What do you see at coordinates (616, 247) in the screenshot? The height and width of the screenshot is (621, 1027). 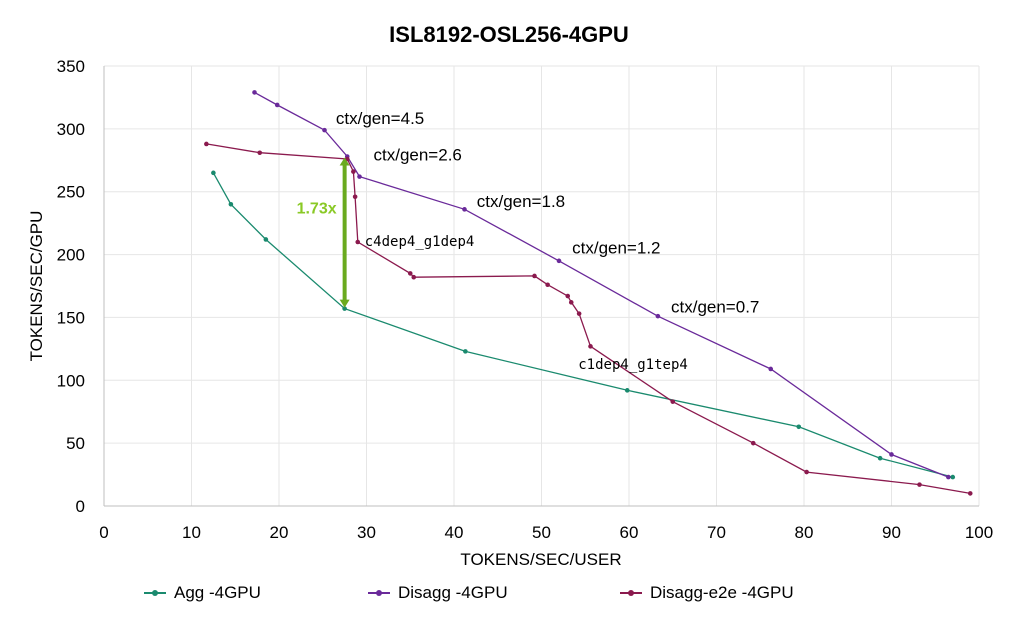 I see `annotation-label: ctx/gen=1.2` at bounding box center [616, 247].